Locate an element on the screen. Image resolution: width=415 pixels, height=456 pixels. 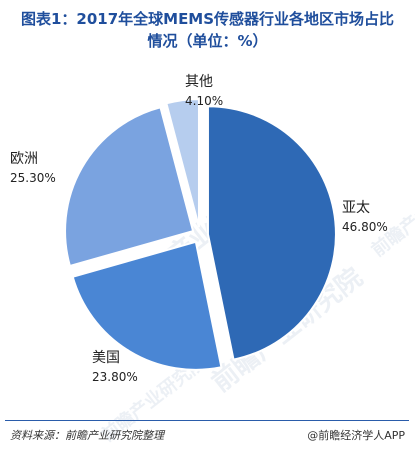
slice-name-label: 其他 is located at coordinates (199, 82).